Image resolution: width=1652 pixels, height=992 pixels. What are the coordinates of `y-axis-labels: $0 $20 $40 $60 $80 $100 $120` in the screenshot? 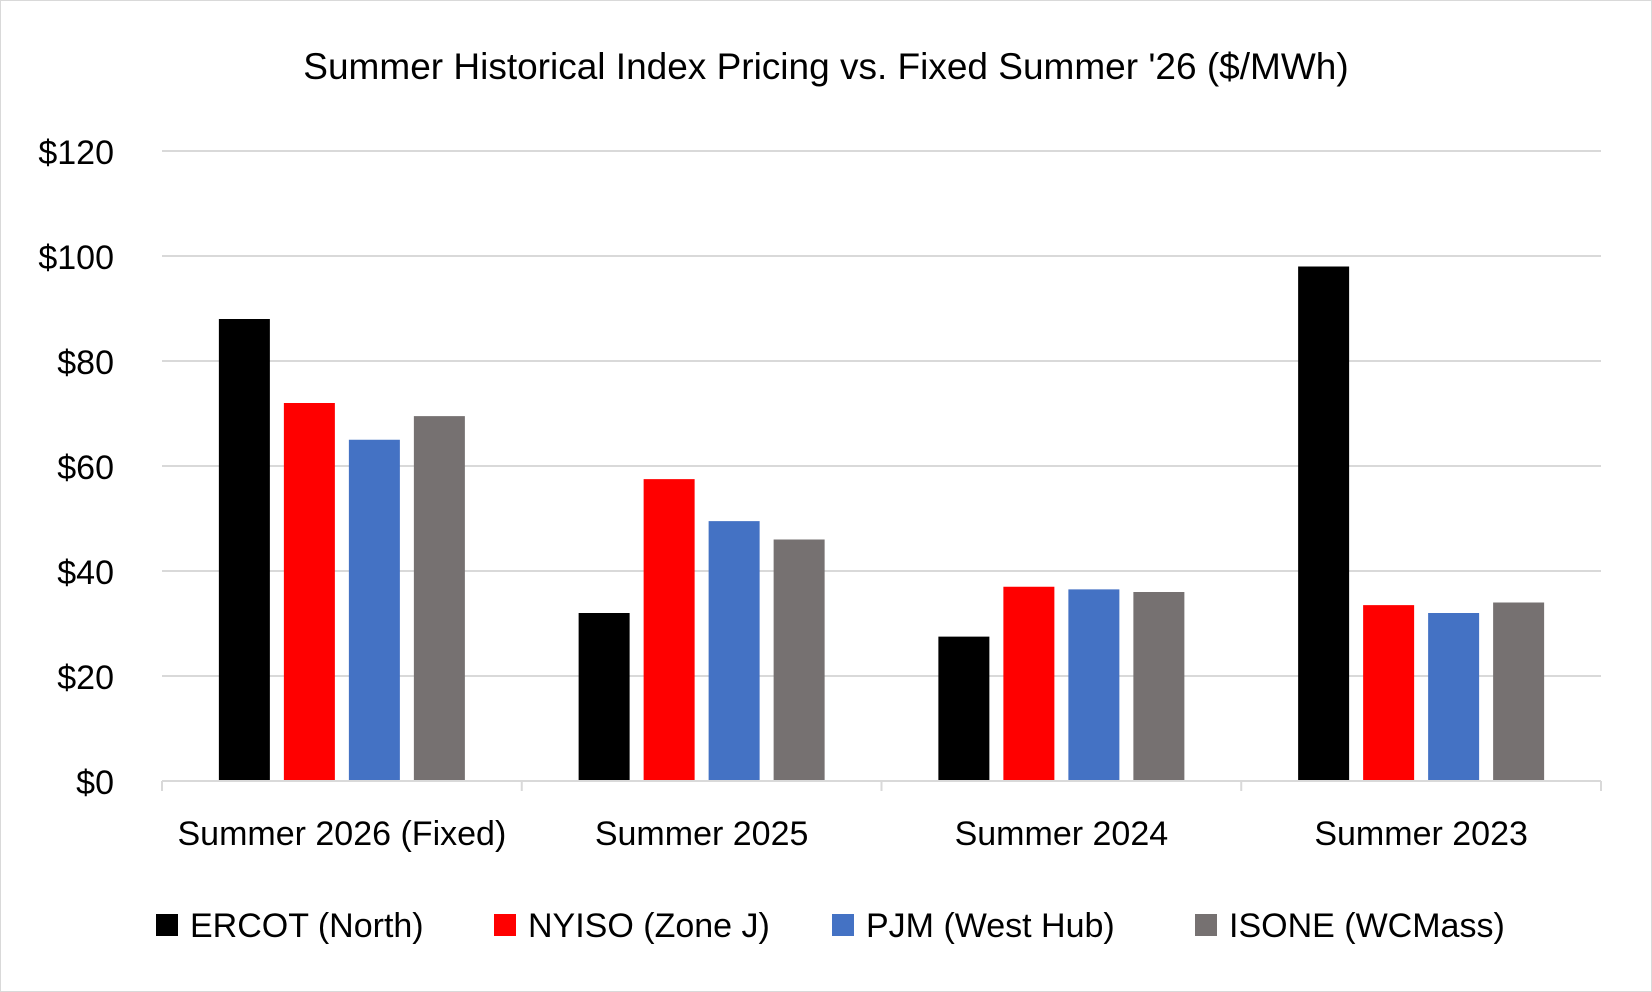 It's located at (76, 468).